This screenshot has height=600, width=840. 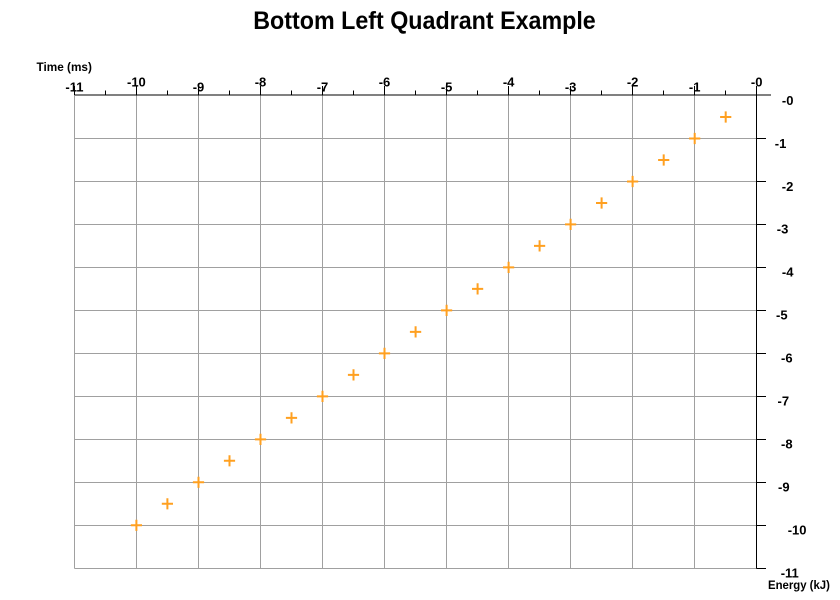 What do you see at coordinates (64, 67) in the screenshot?
I see `svg-text: Time (ms)` at bounding box center [64, 67].